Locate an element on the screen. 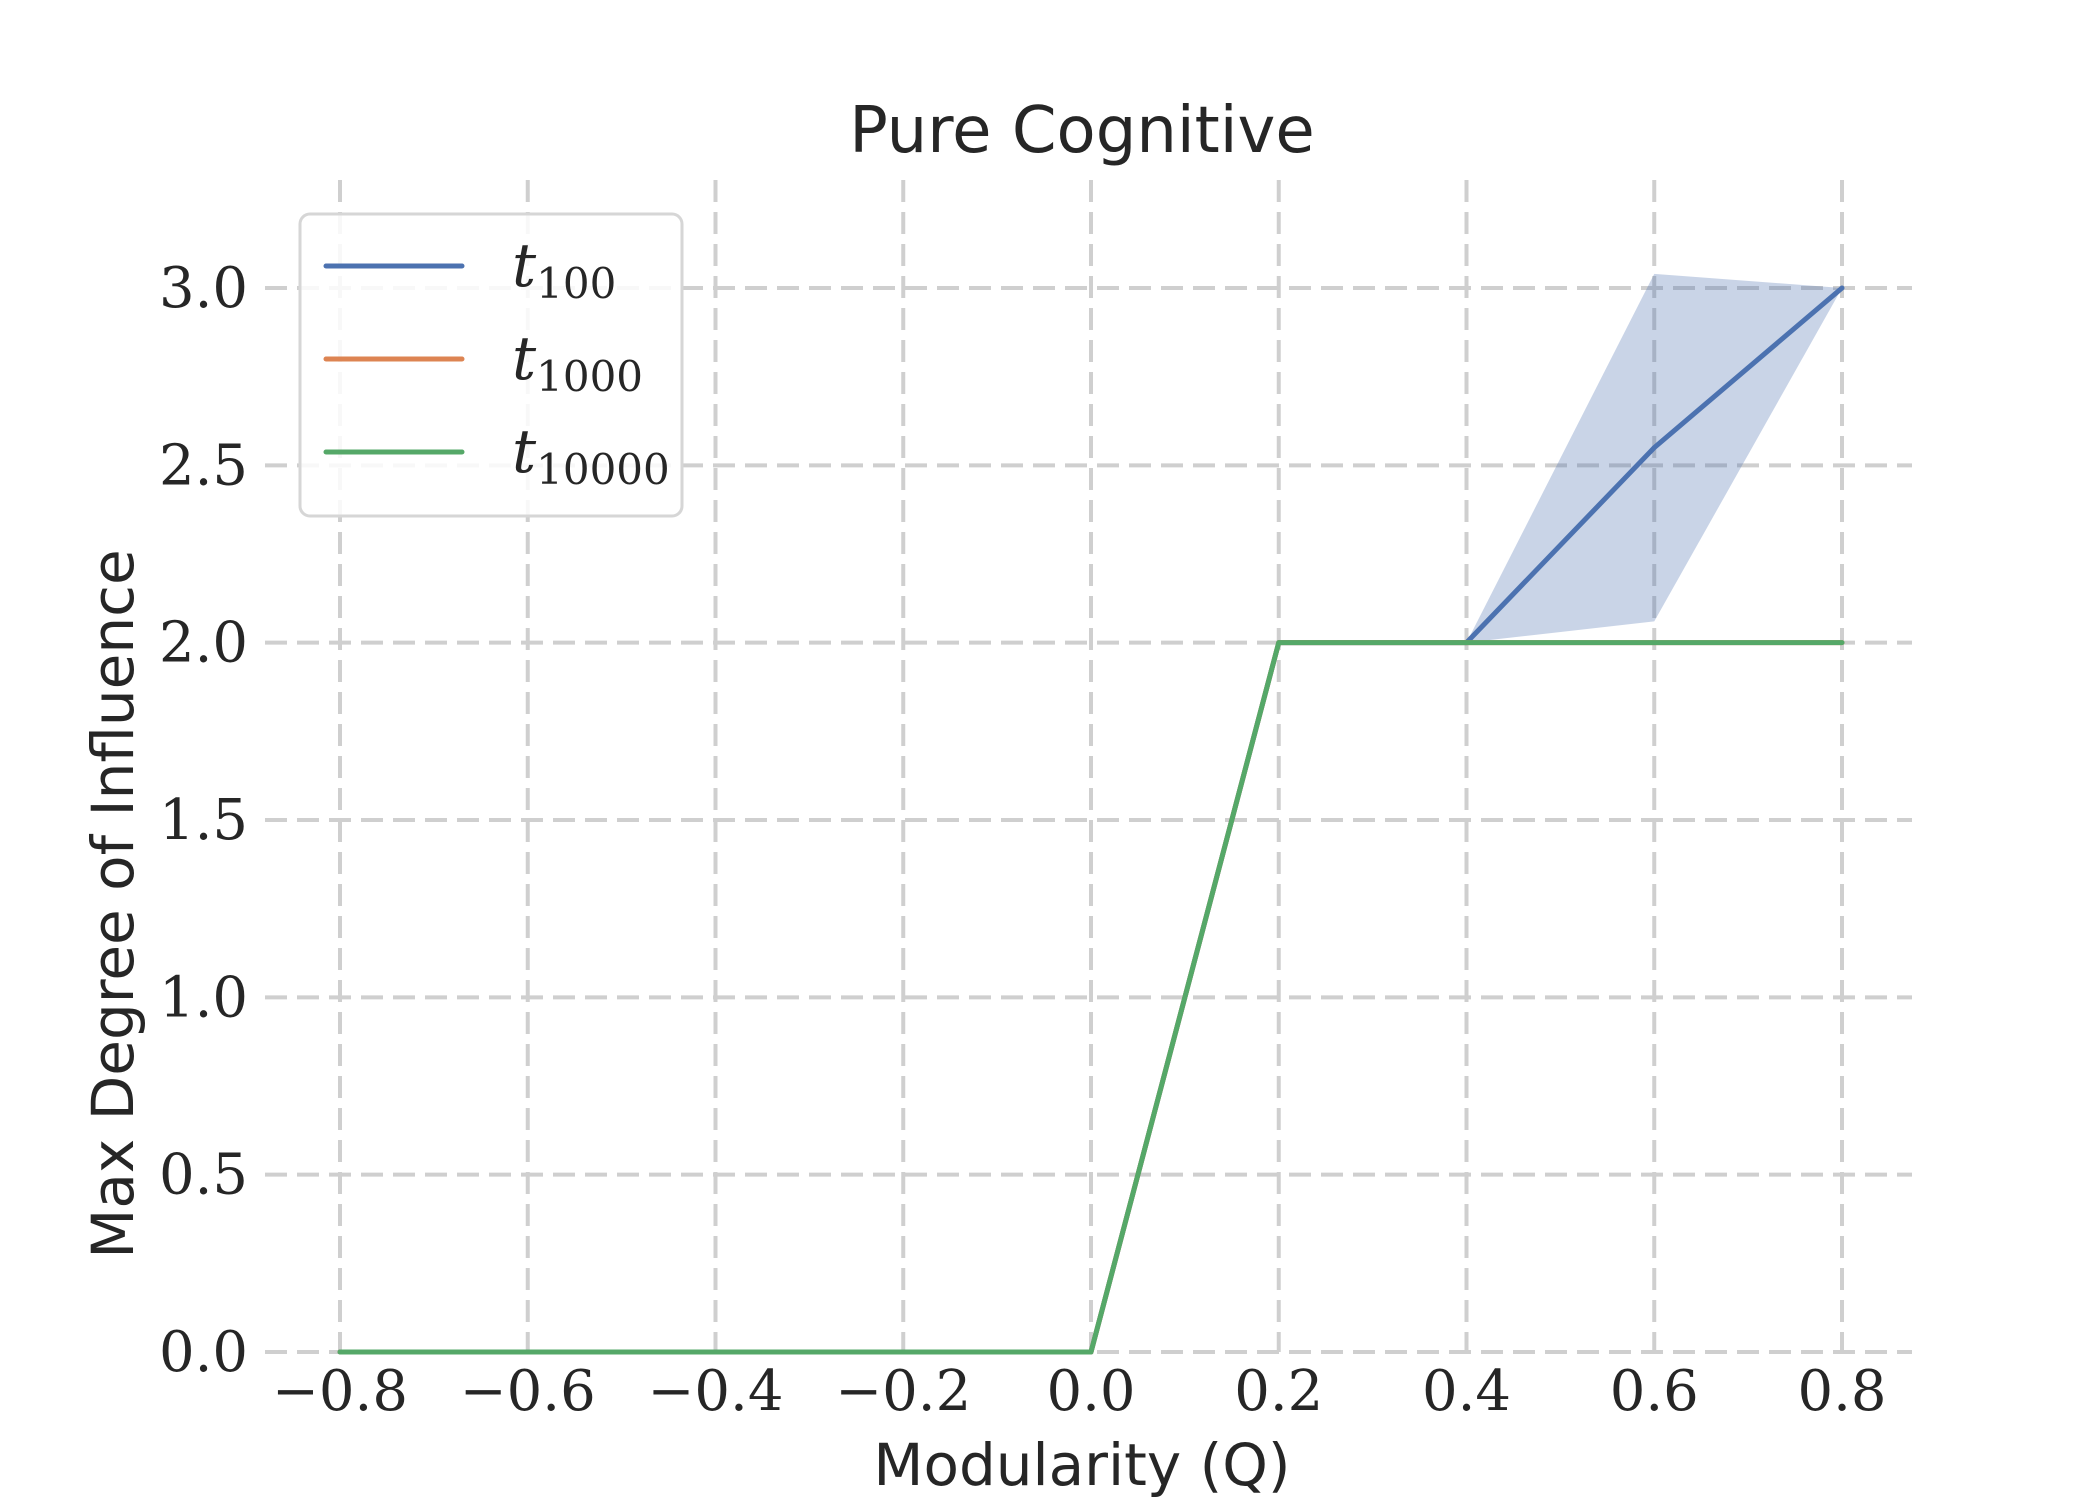  y-tick-label: 3.0 is located at coordinates (203, 288).